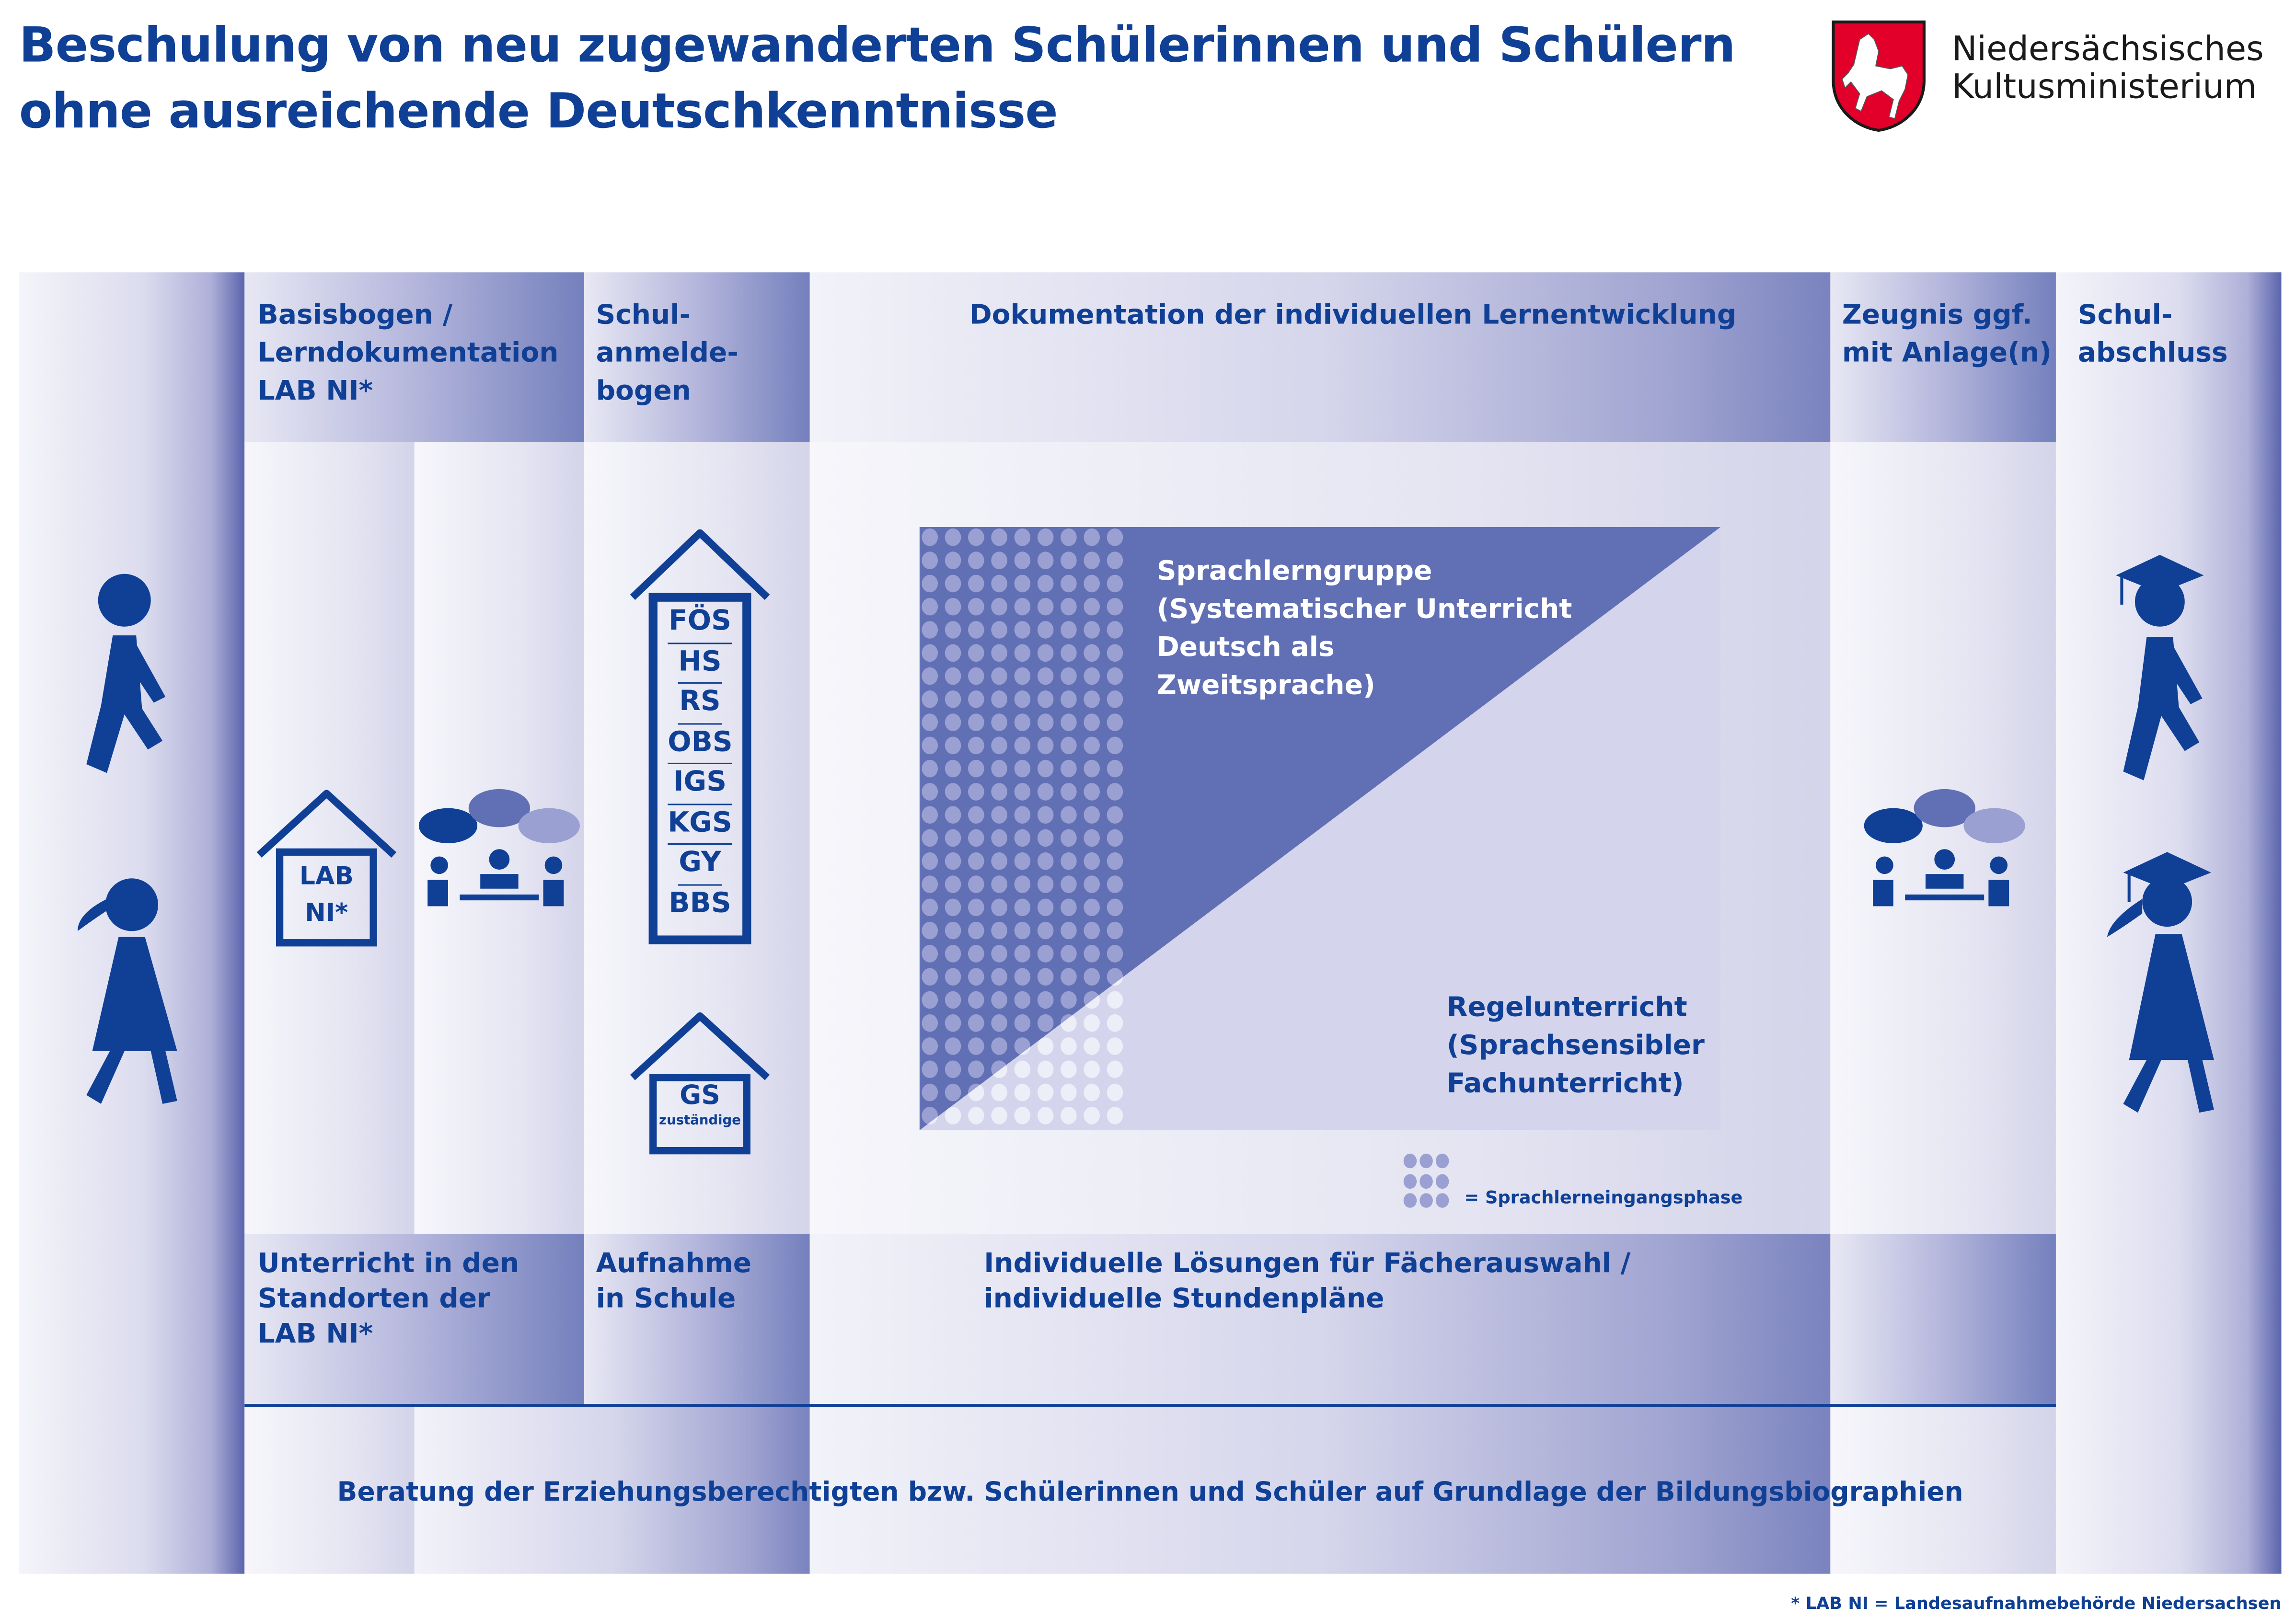 This screenshot has height=1619, width=2296. Describe the element at coordinates (2160, 668) in the screenshot. I see `graduate-boy-icon` at that location.